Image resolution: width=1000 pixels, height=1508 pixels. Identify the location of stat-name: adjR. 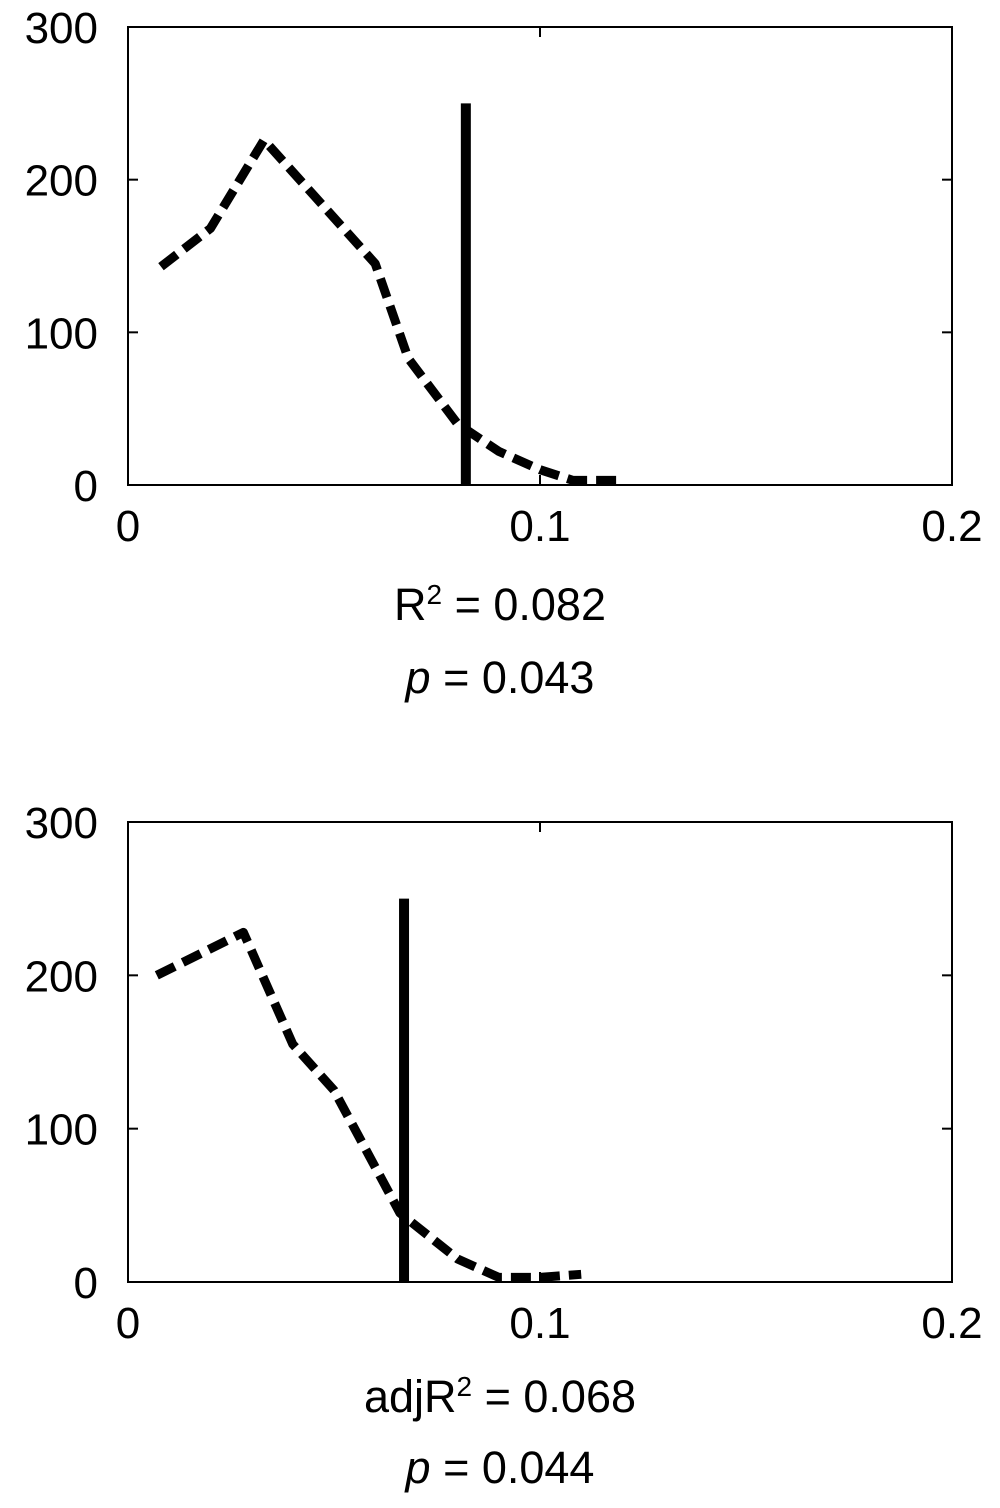
(410, 1396).